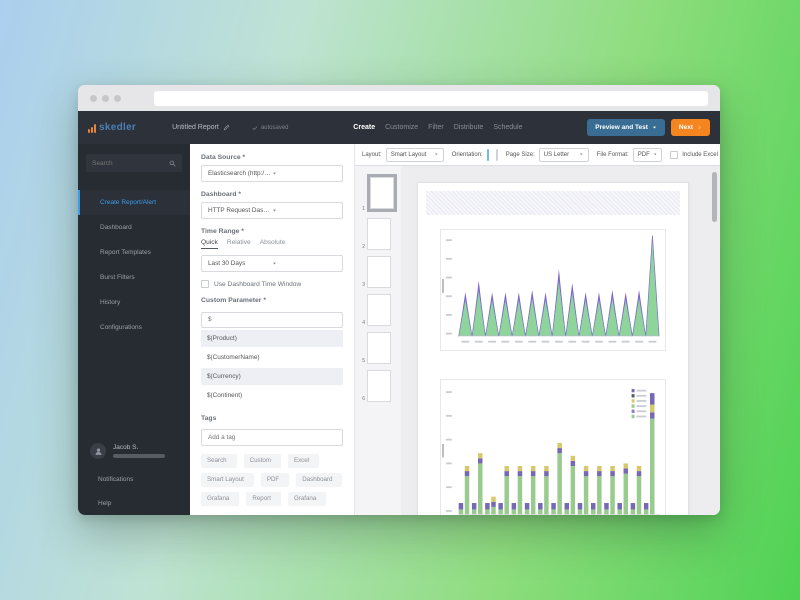  Describe the element at coordinates (363, 399) in the screenshot. I see `page-number: 6` at that location.